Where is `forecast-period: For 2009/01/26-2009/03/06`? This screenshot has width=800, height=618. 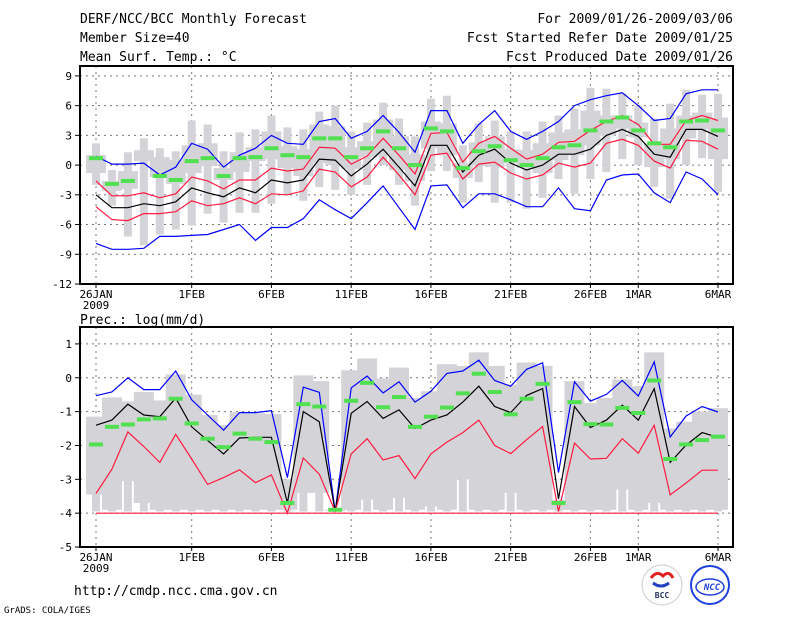 forecast-period: For 2009/01/26-2009/03/06 is located at coordinates (635, 19).